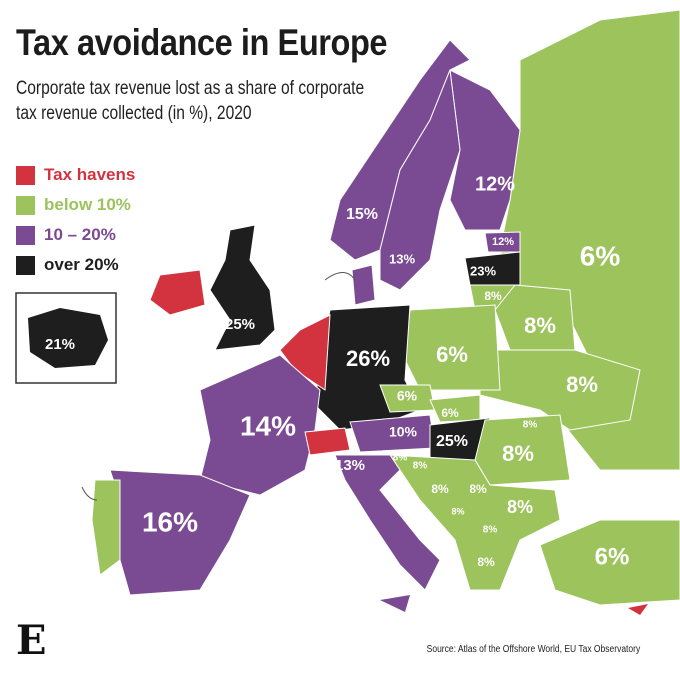 This screenshot has height=673, width=680. What do you see at coordinates (485, 150) in the screenshot?
I see `region-finland` at bounding box center [485, 150].